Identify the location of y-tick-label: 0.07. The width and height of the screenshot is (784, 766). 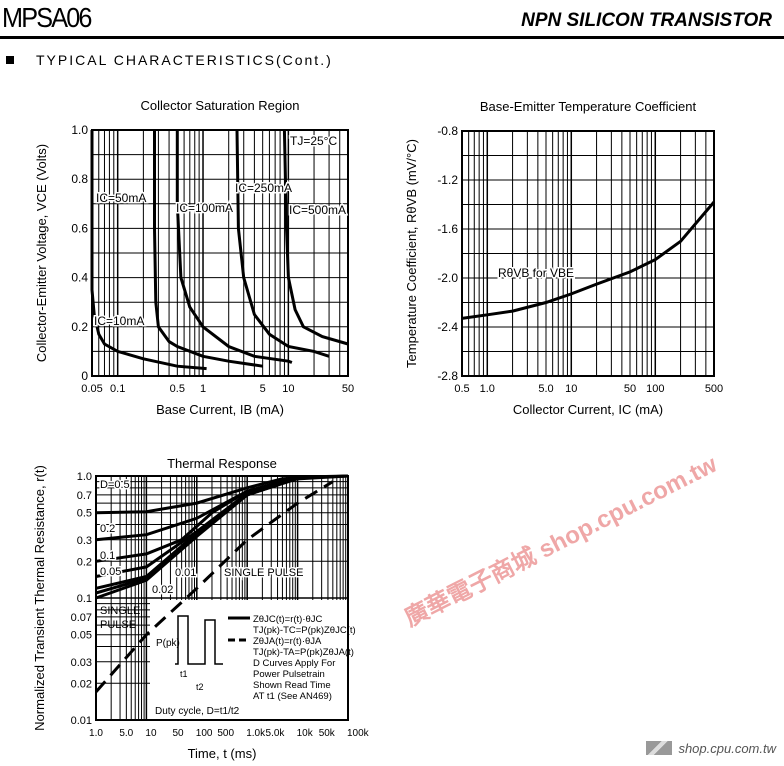
(81, 618).